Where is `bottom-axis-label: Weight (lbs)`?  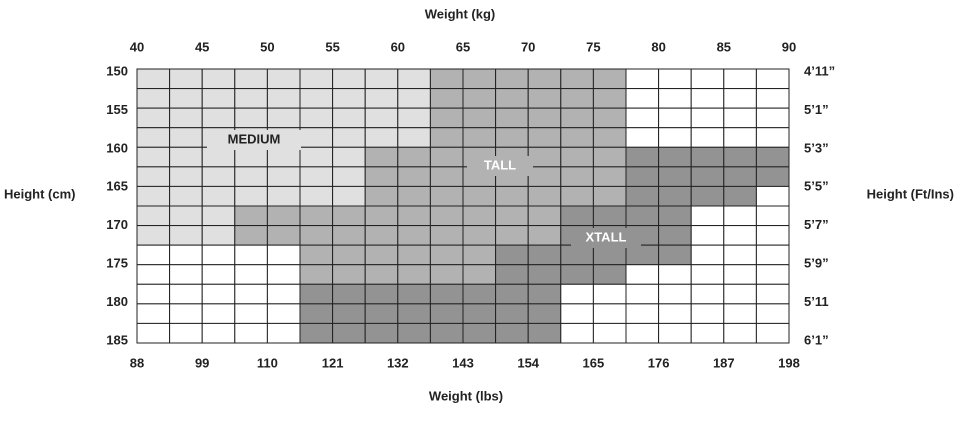 bottom-axis-label: Weight (lbs) is located at coordinates (466, 395).